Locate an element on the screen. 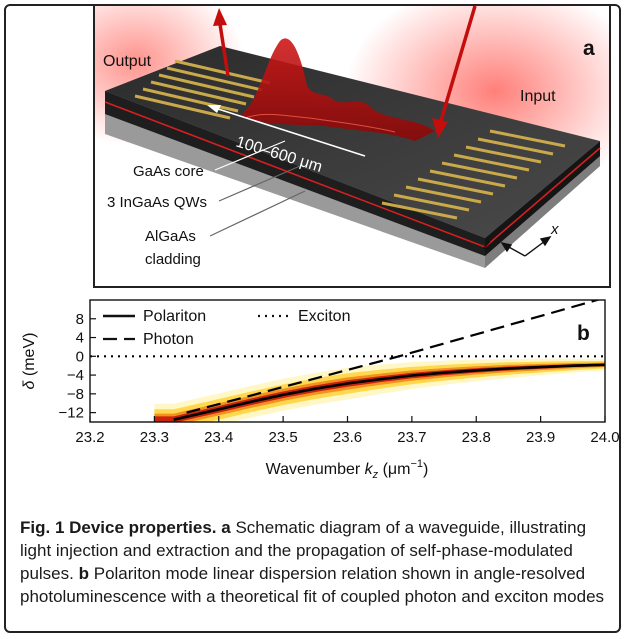 The width and height of the screenshot is (627, 639). input-grating is located at coordinates (473, 174).